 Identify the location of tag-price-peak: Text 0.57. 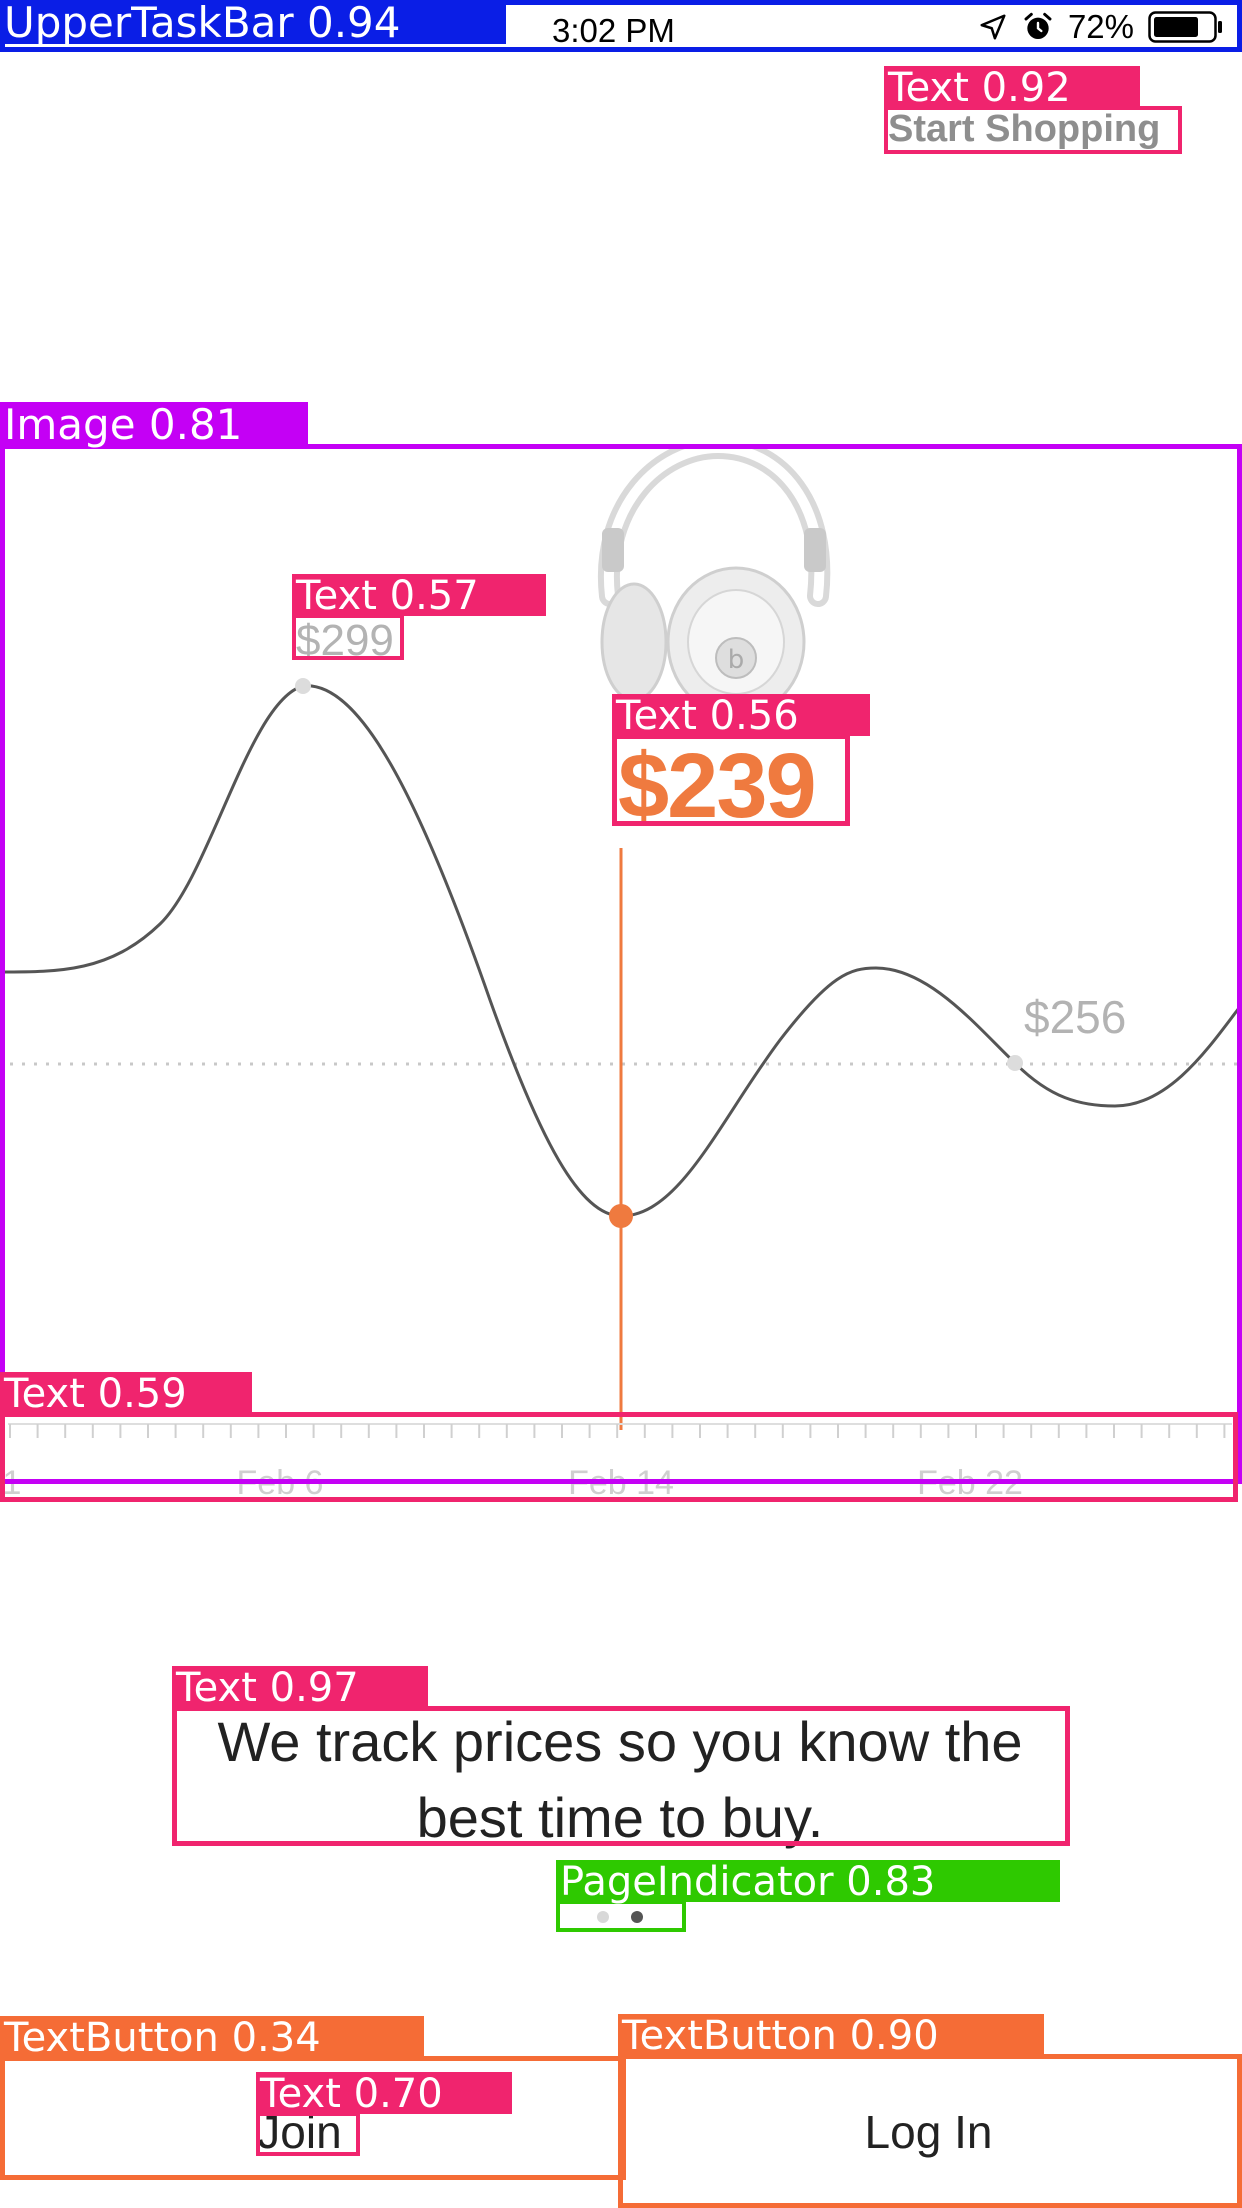
(419, 595).